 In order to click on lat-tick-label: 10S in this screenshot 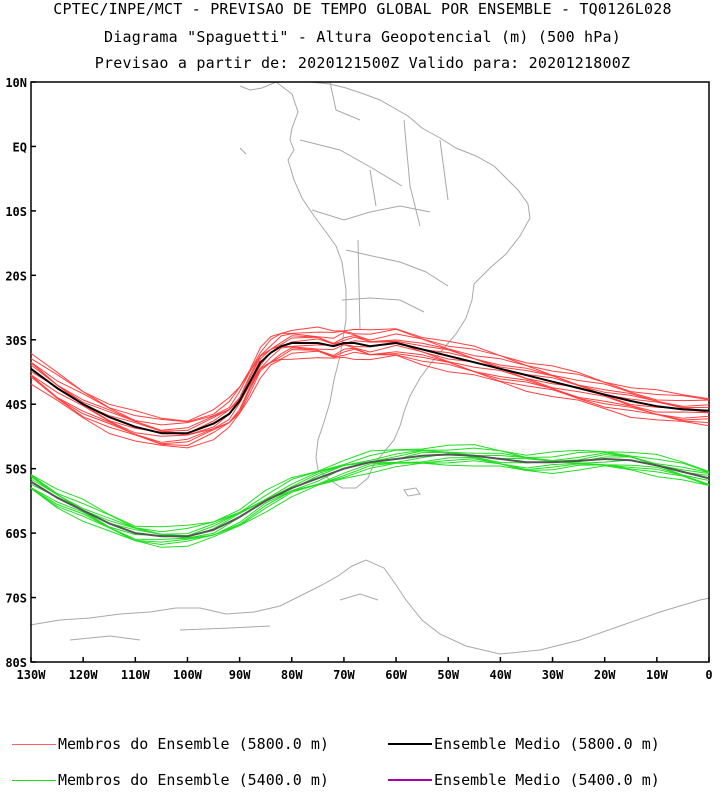, I will do `click(16, 212)`.